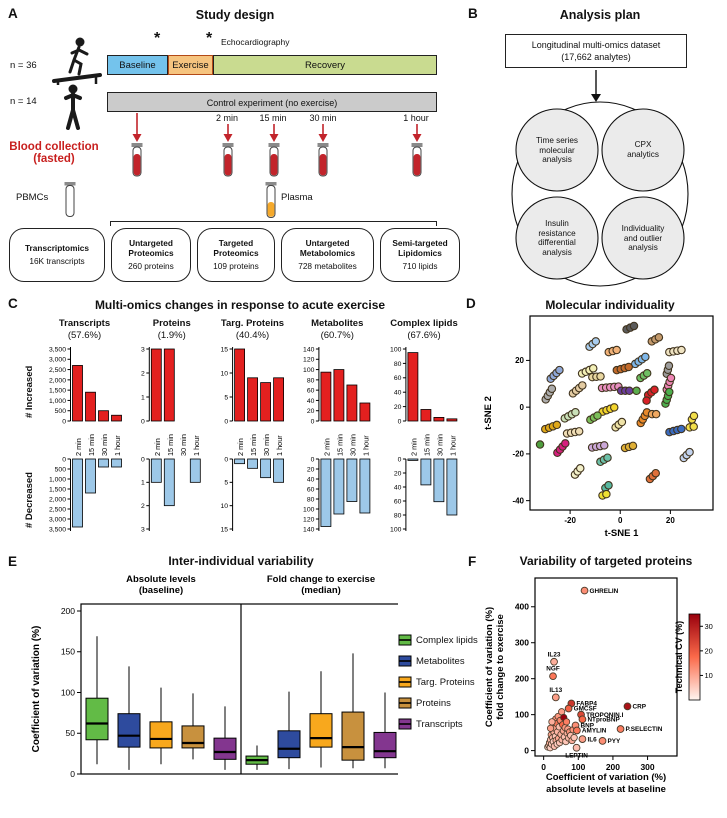 This screenshot has width=727, height=818. What do you see at coordinates (57, 255) in the screenshot?
I see `assay-box-transcriptomics: Transcriptomics 16K transcripts` at bounding box center [57, 255].